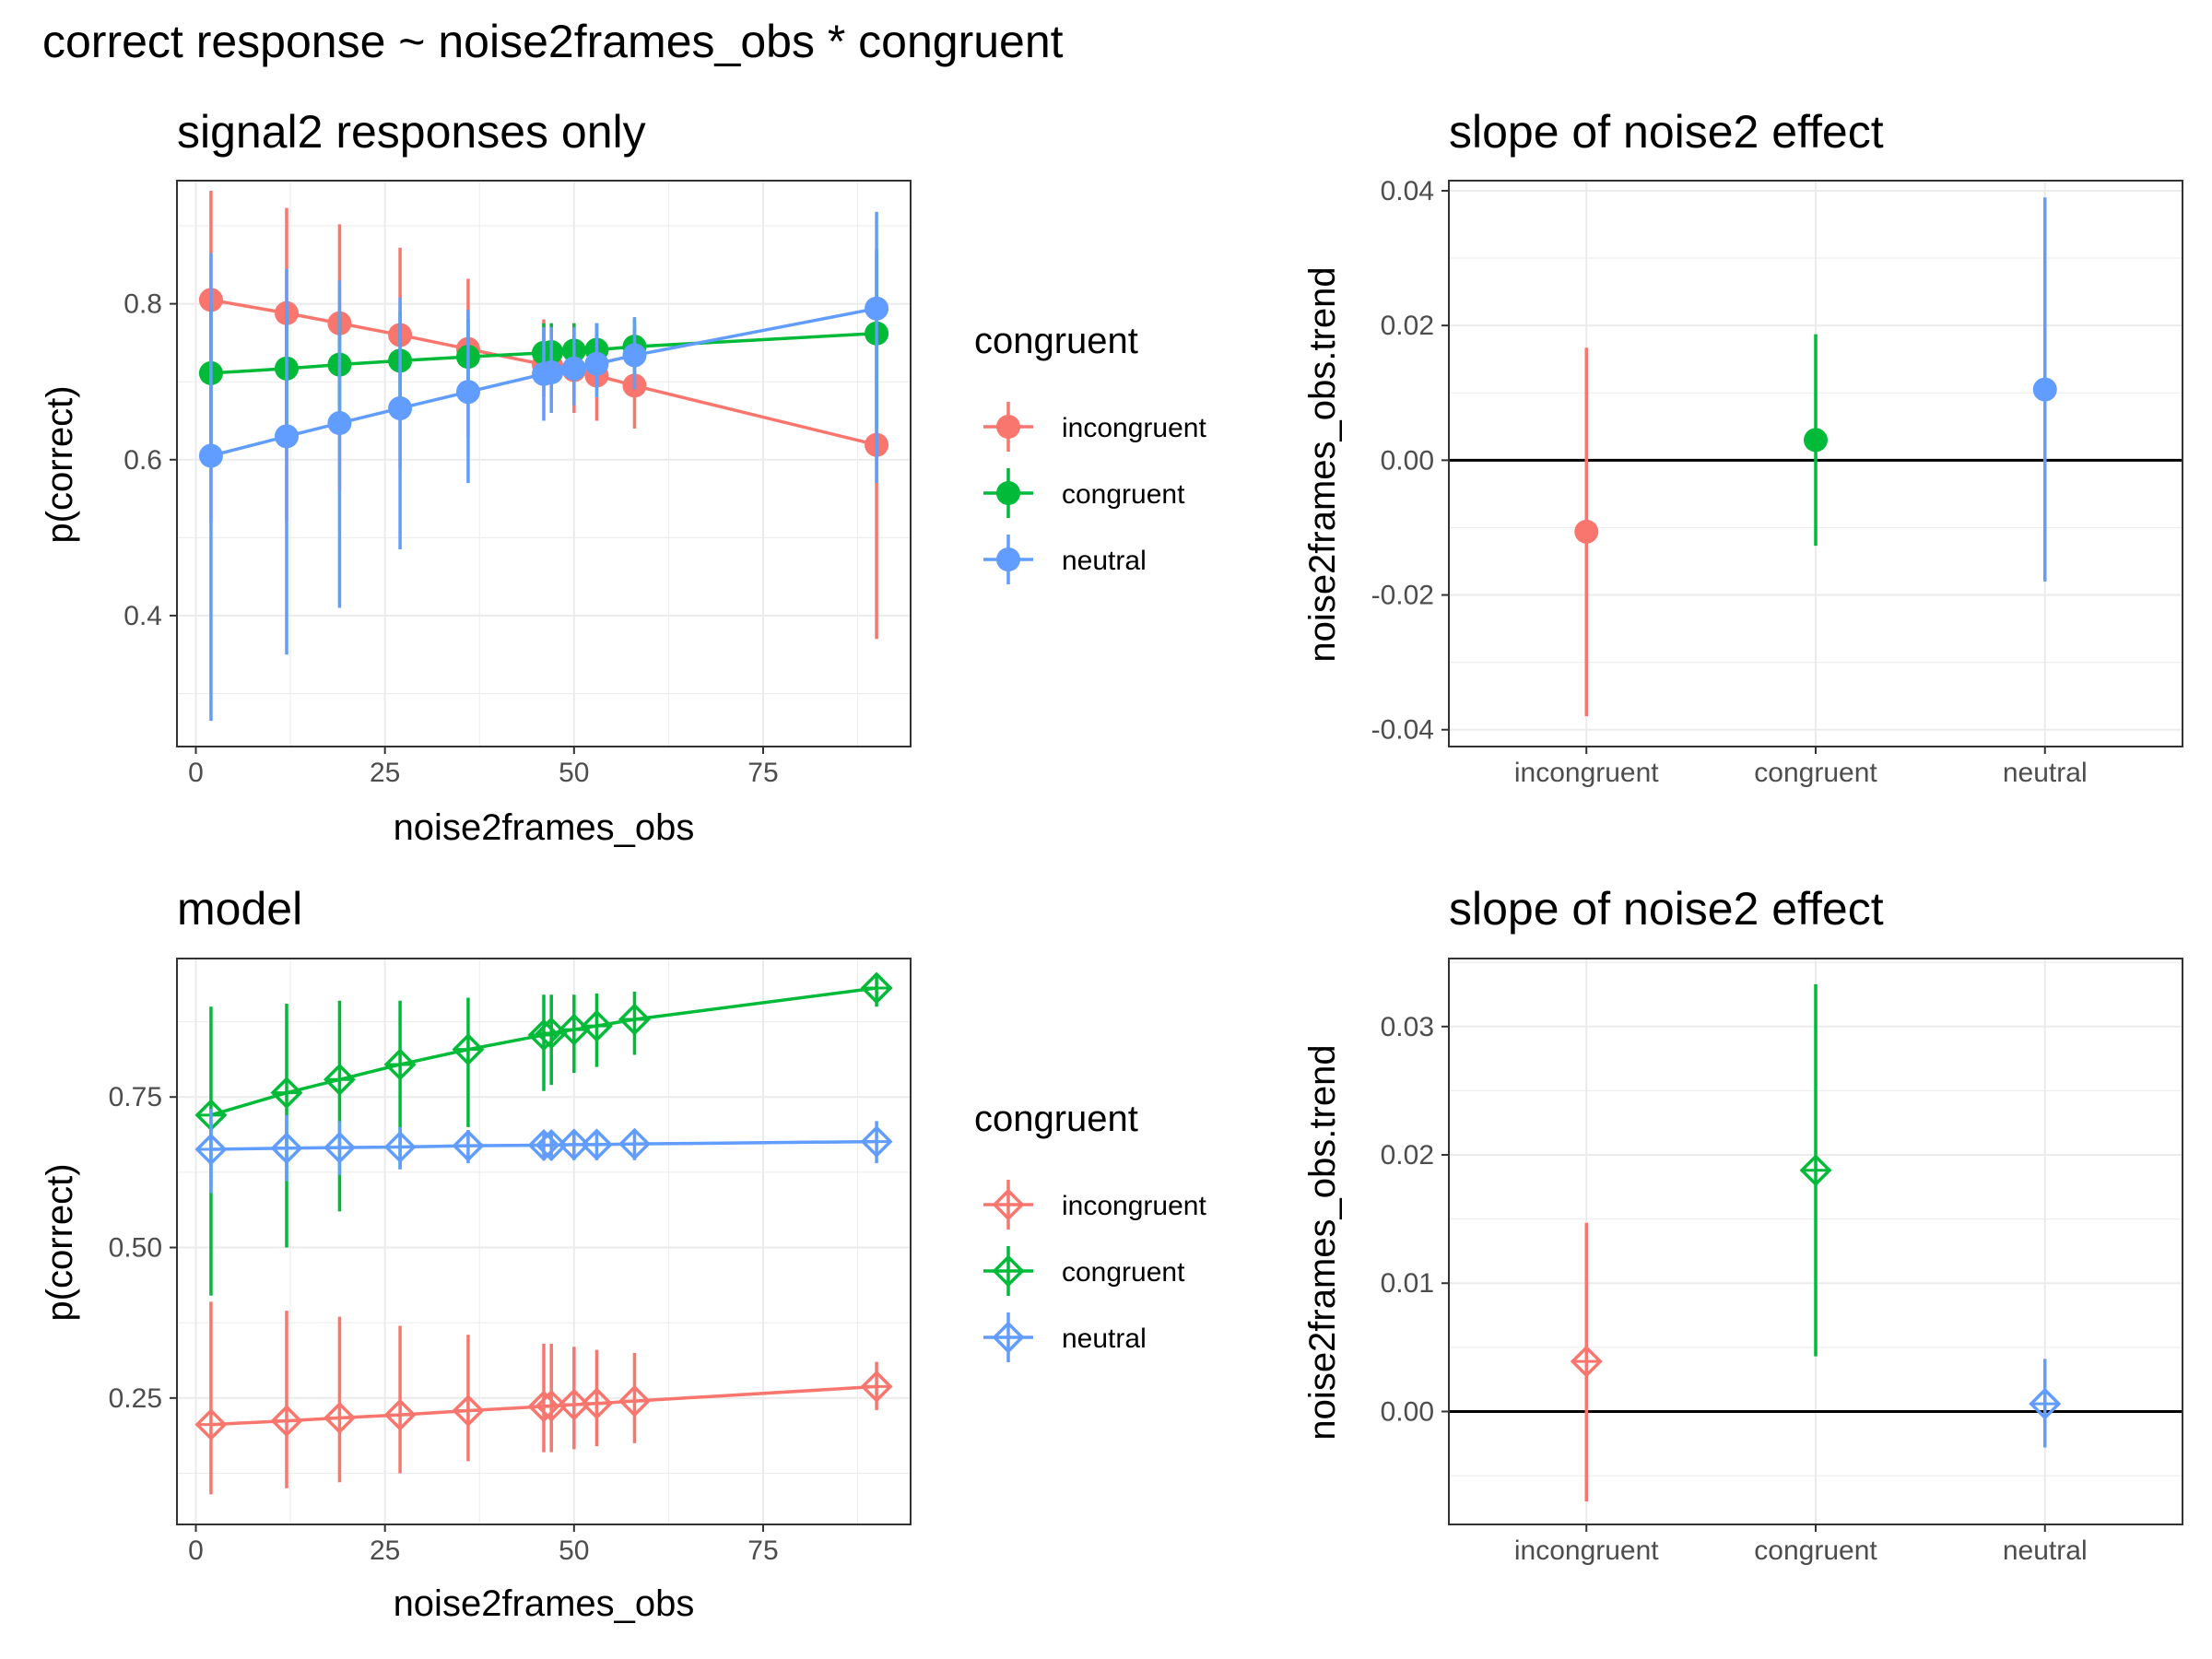  What do you see at coordinates (1407, 191) in the screenshot?
I see `y-tick-label: 0.04` at bounding box center [1407, 191].